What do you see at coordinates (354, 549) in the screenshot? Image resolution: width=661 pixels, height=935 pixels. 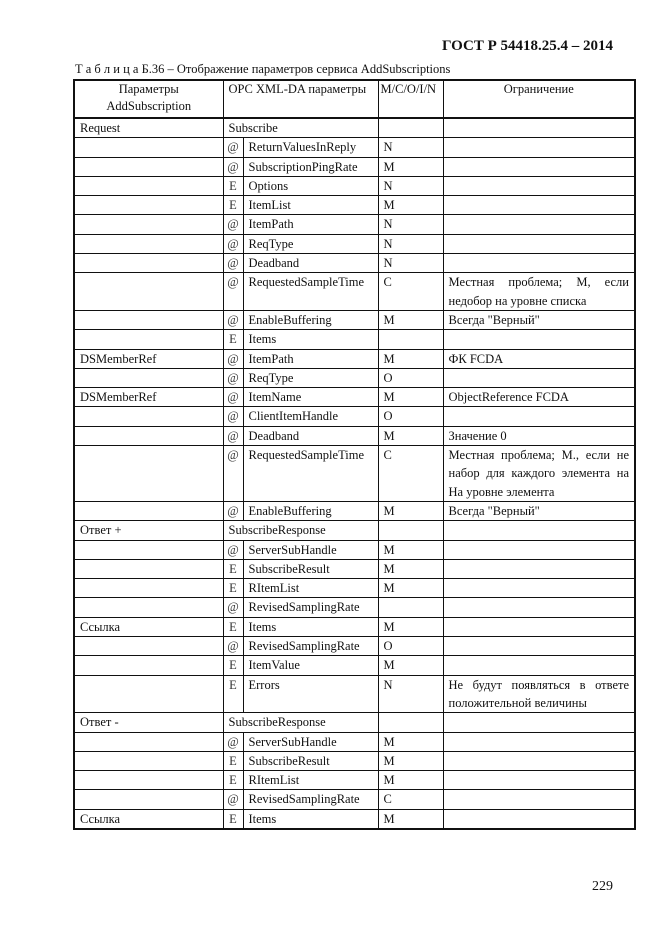 I see `table-row: @ ServerSubHandle M` at bounding box center [354, 549].